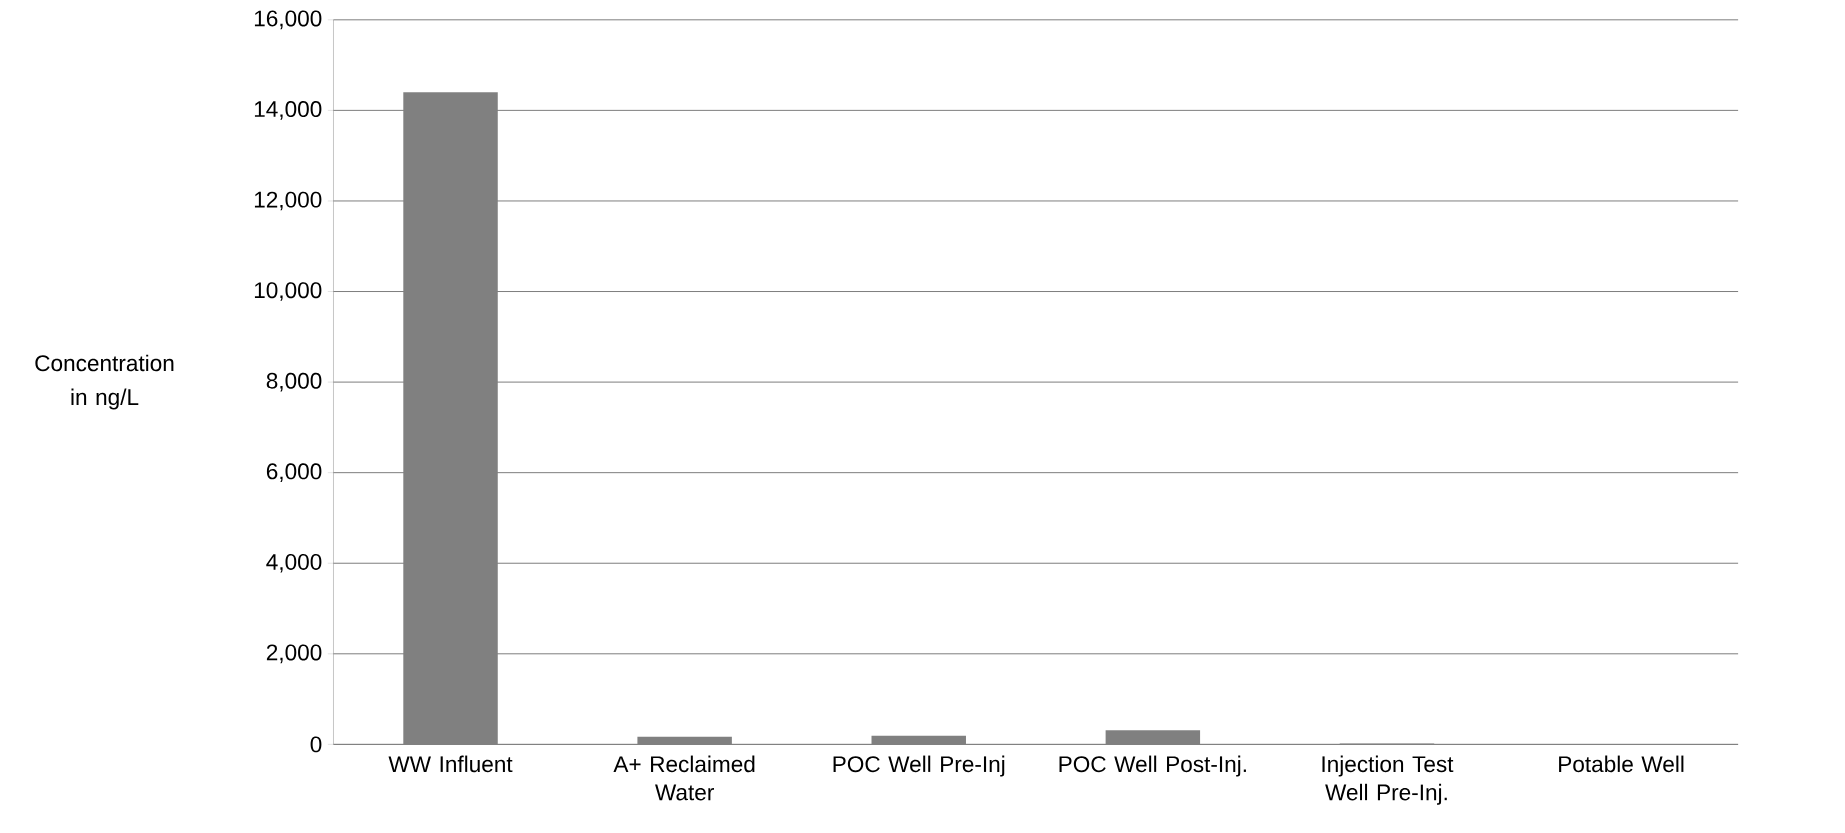 The image size is (1845, 833). What do you see at coordinates (288, 291) in the screenshot?
I see `y-tick-label: 10,000` at bounding box center [288, 291].